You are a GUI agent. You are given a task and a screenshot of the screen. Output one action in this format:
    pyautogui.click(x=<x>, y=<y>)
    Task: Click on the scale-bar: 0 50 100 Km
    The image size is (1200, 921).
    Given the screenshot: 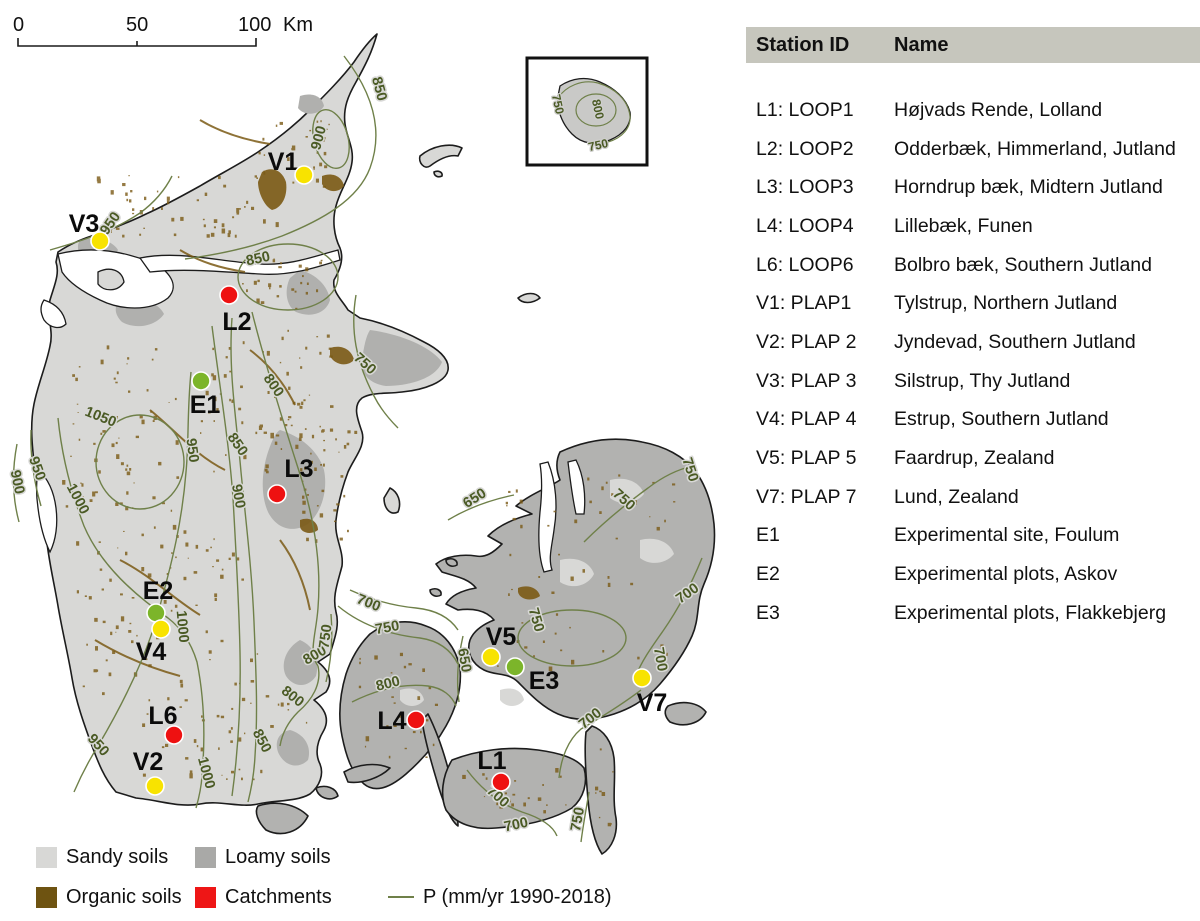 What is the action you would take?
    pyautogui.click(x=163, y=30)
    